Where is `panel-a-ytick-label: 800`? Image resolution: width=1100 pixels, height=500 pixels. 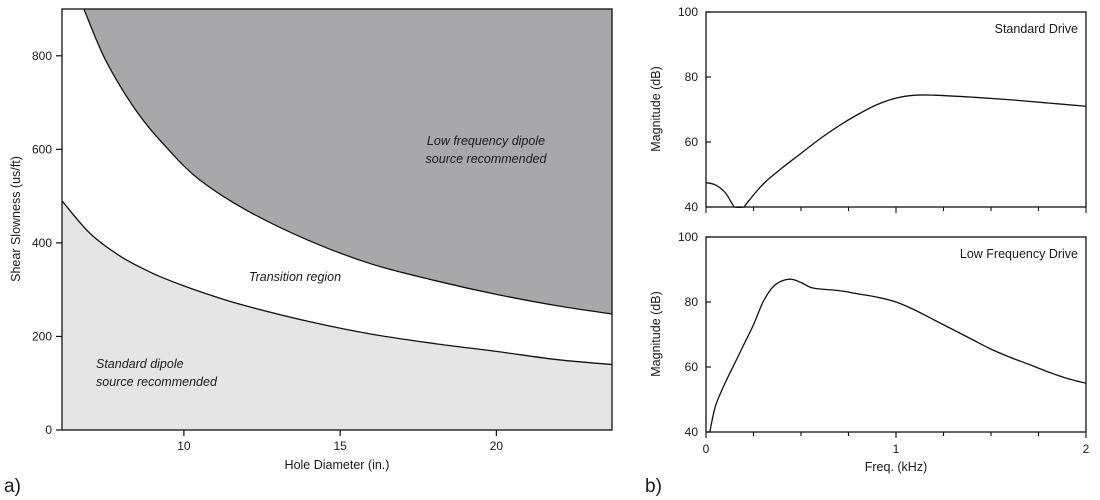 panel-a-ytick-label: 800 is located at coordinates (42, 56).